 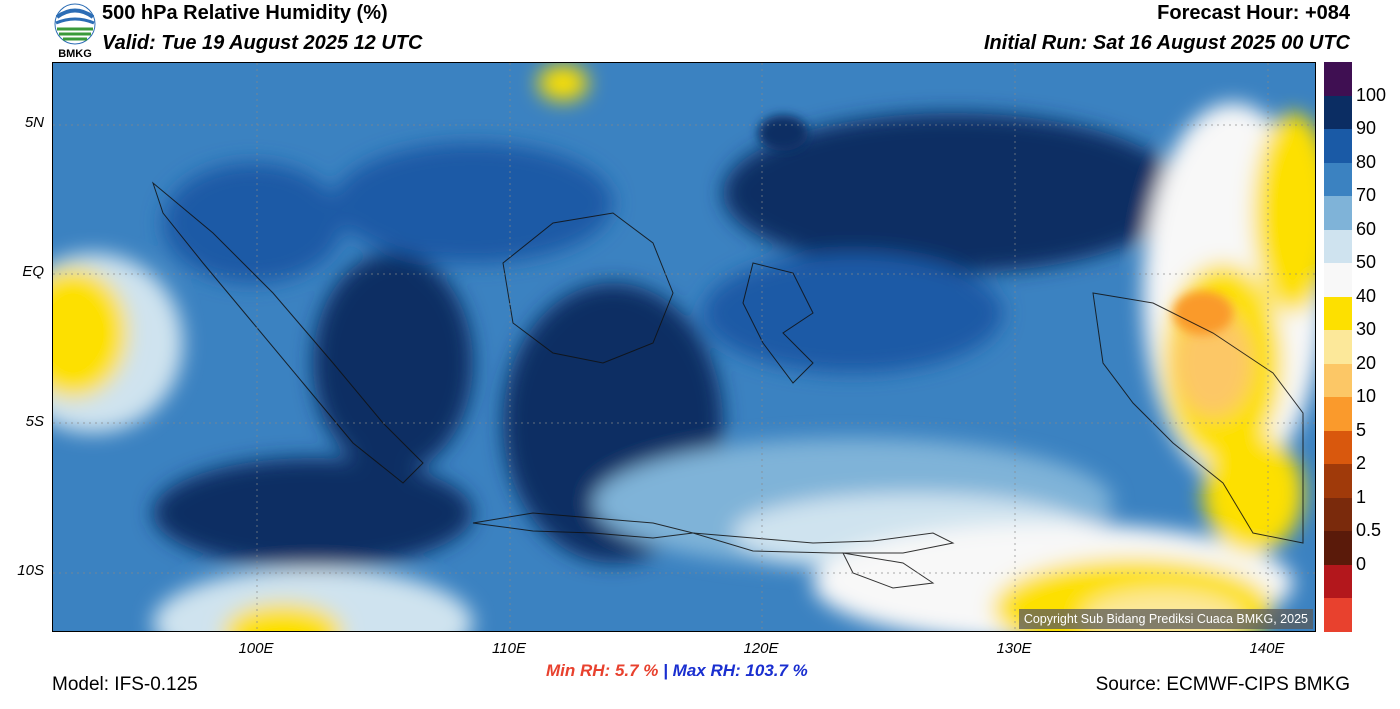 What do you see at coordinates (1366, 128) in the screenshot?
I see `colorbar-tick-label: 90` at bounding box center [1366, 128].